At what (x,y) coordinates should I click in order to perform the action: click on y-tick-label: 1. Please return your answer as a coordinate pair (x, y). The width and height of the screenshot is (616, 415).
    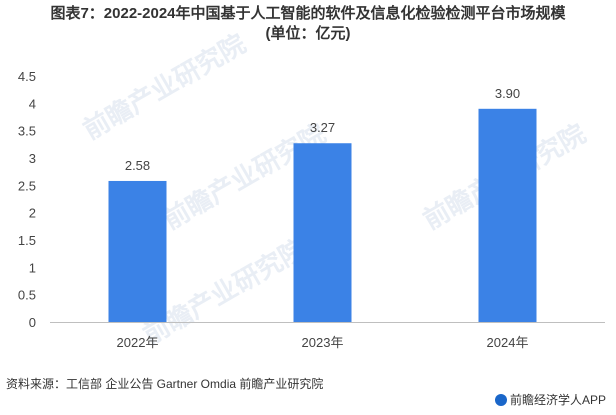
    Looking at the image, I should click on (32, 267).